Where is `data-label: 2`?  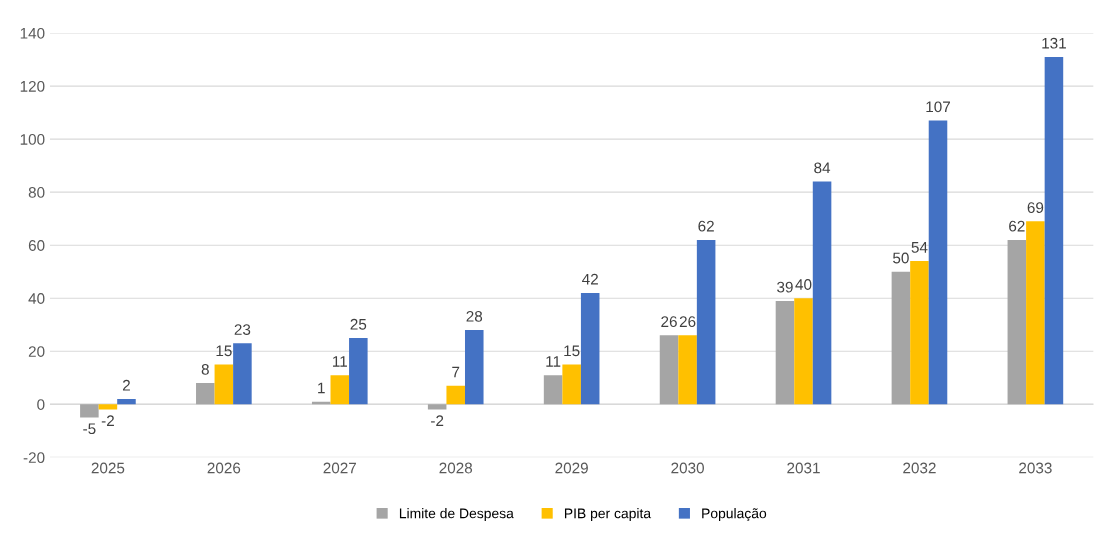 data-label: 2 is located at coordinates (126, 385).